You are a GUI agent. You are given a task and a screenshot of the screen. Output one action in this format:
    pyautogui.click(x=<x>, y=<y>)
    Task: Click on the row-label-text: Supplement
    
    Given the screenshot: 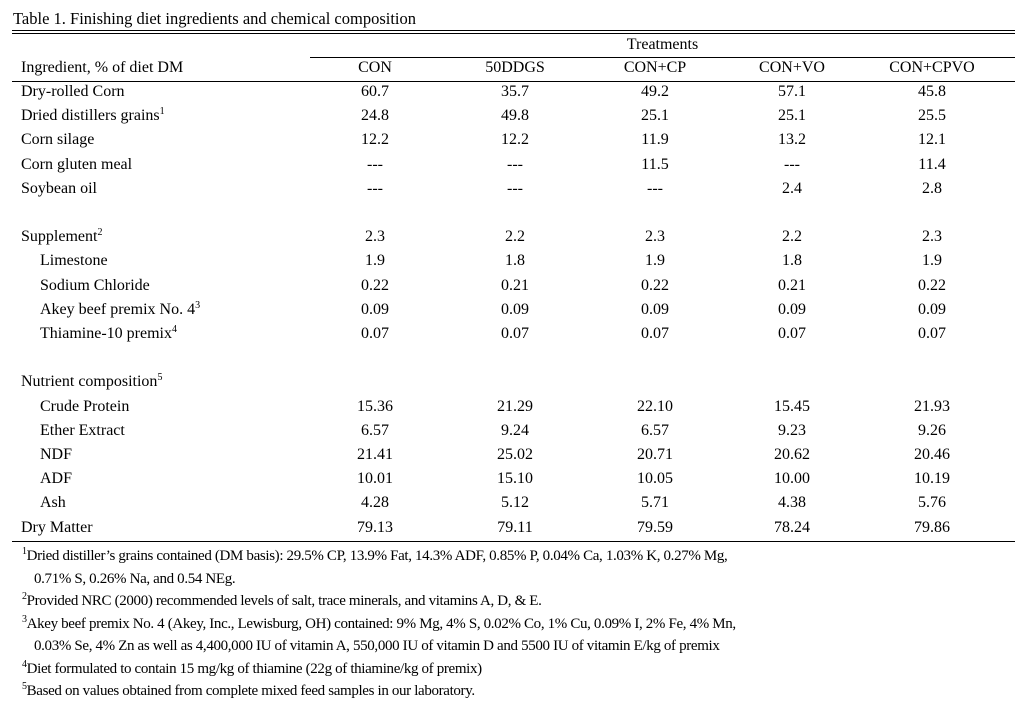 What is the action you would take?
    pyautogui.click(x=59, y=237)
    